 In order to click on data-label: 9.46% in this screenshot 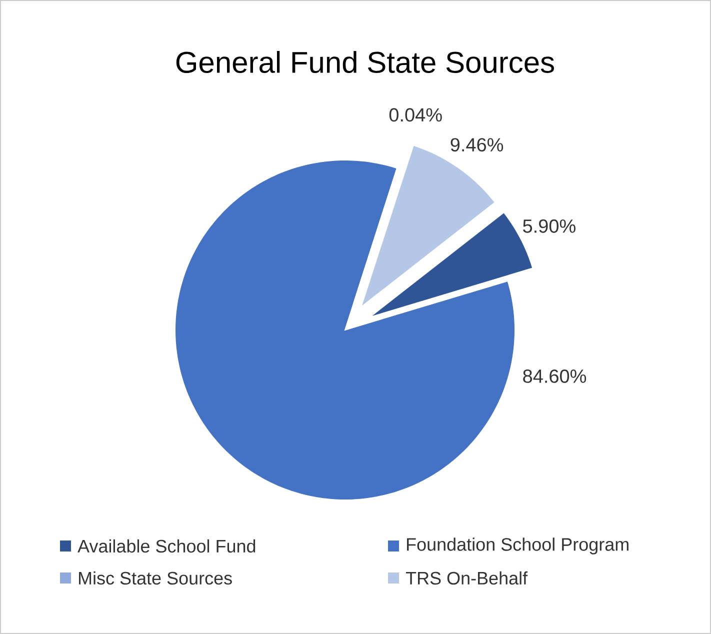, I will do `click(477, 145)`.